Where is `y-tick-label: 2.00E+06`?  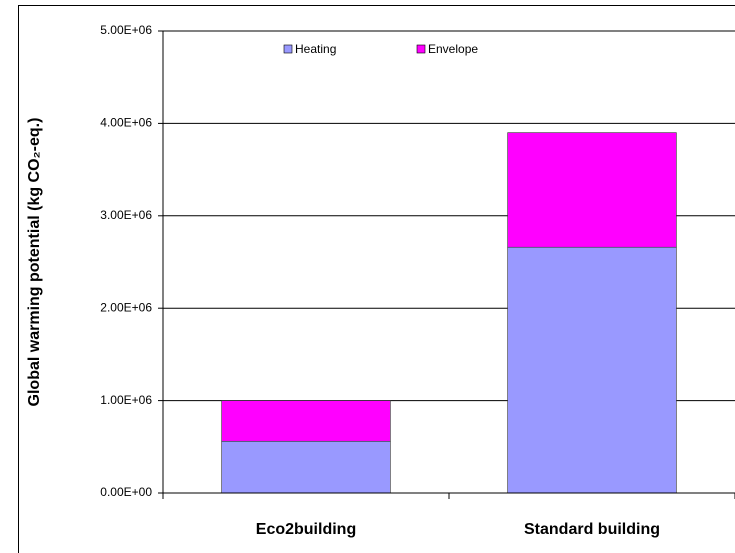
y-tick-label: 2.00E+06 is located at coordinates (126, 307).